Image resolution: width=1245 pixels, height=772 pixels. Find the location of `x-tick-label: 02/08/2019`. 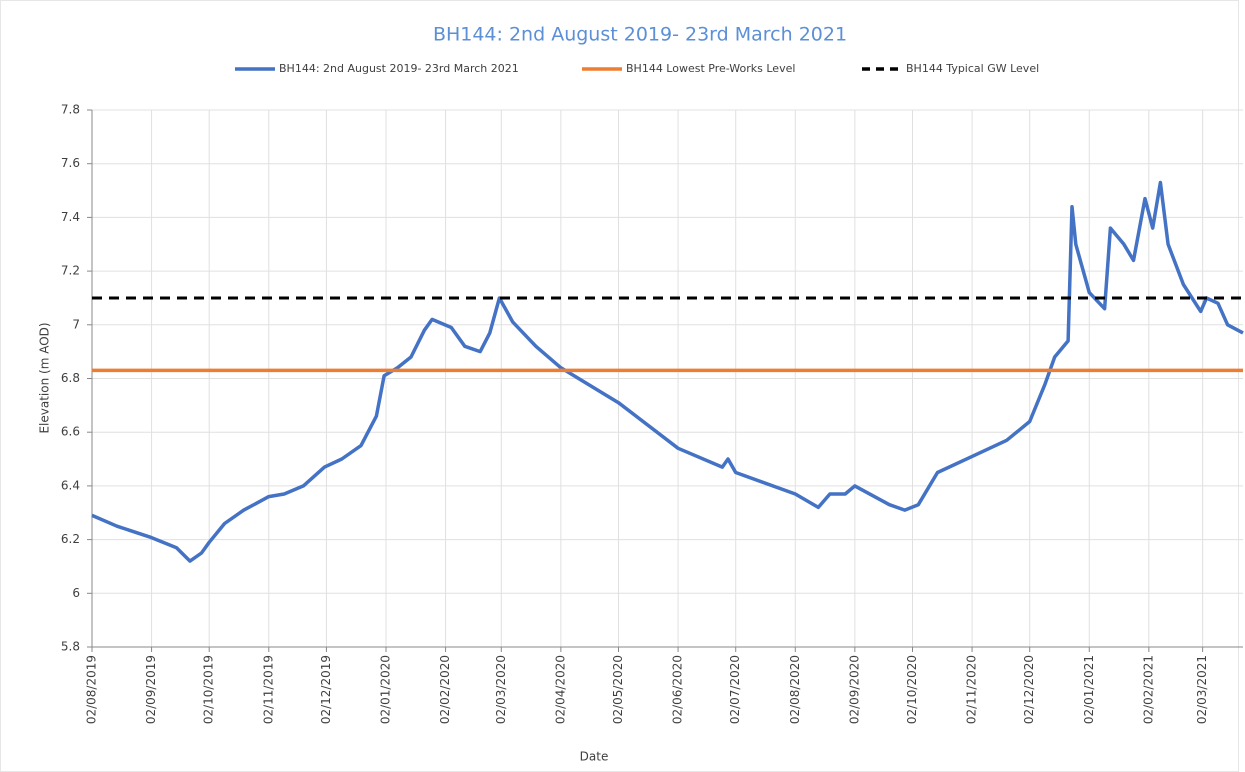

x-tick-label: 02/08/2019 is located at coordinates (92, 689).